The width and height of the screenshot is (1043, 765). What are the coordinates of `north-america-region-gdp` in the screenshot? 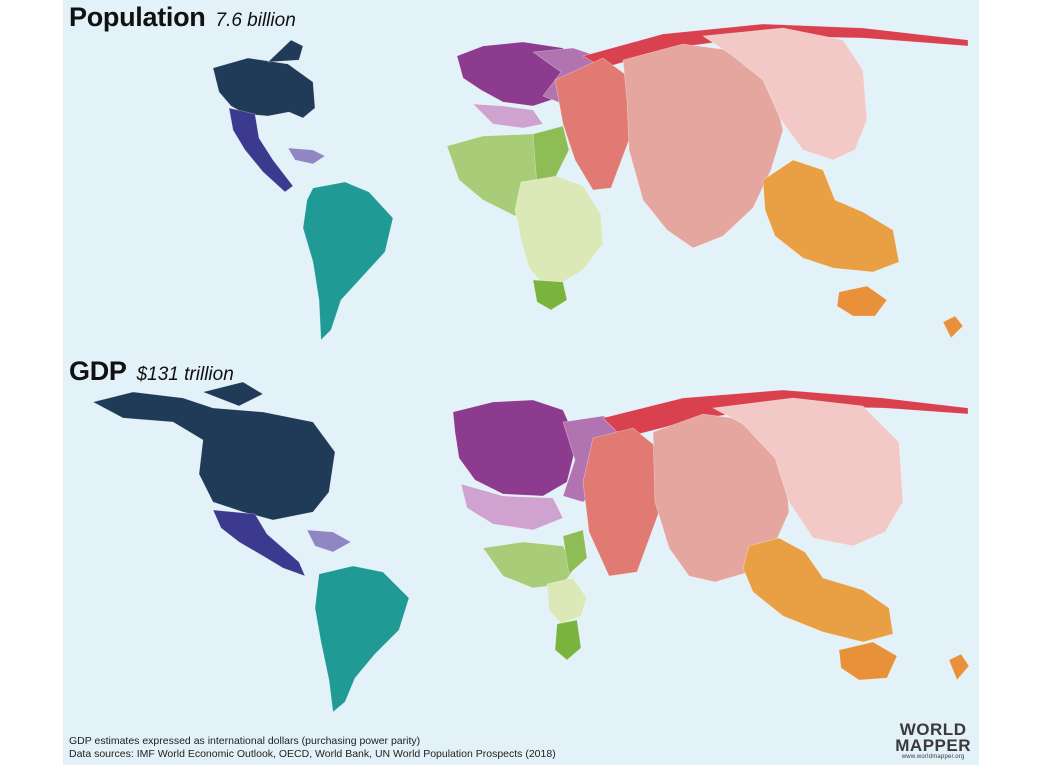 It's located at (214, 451).